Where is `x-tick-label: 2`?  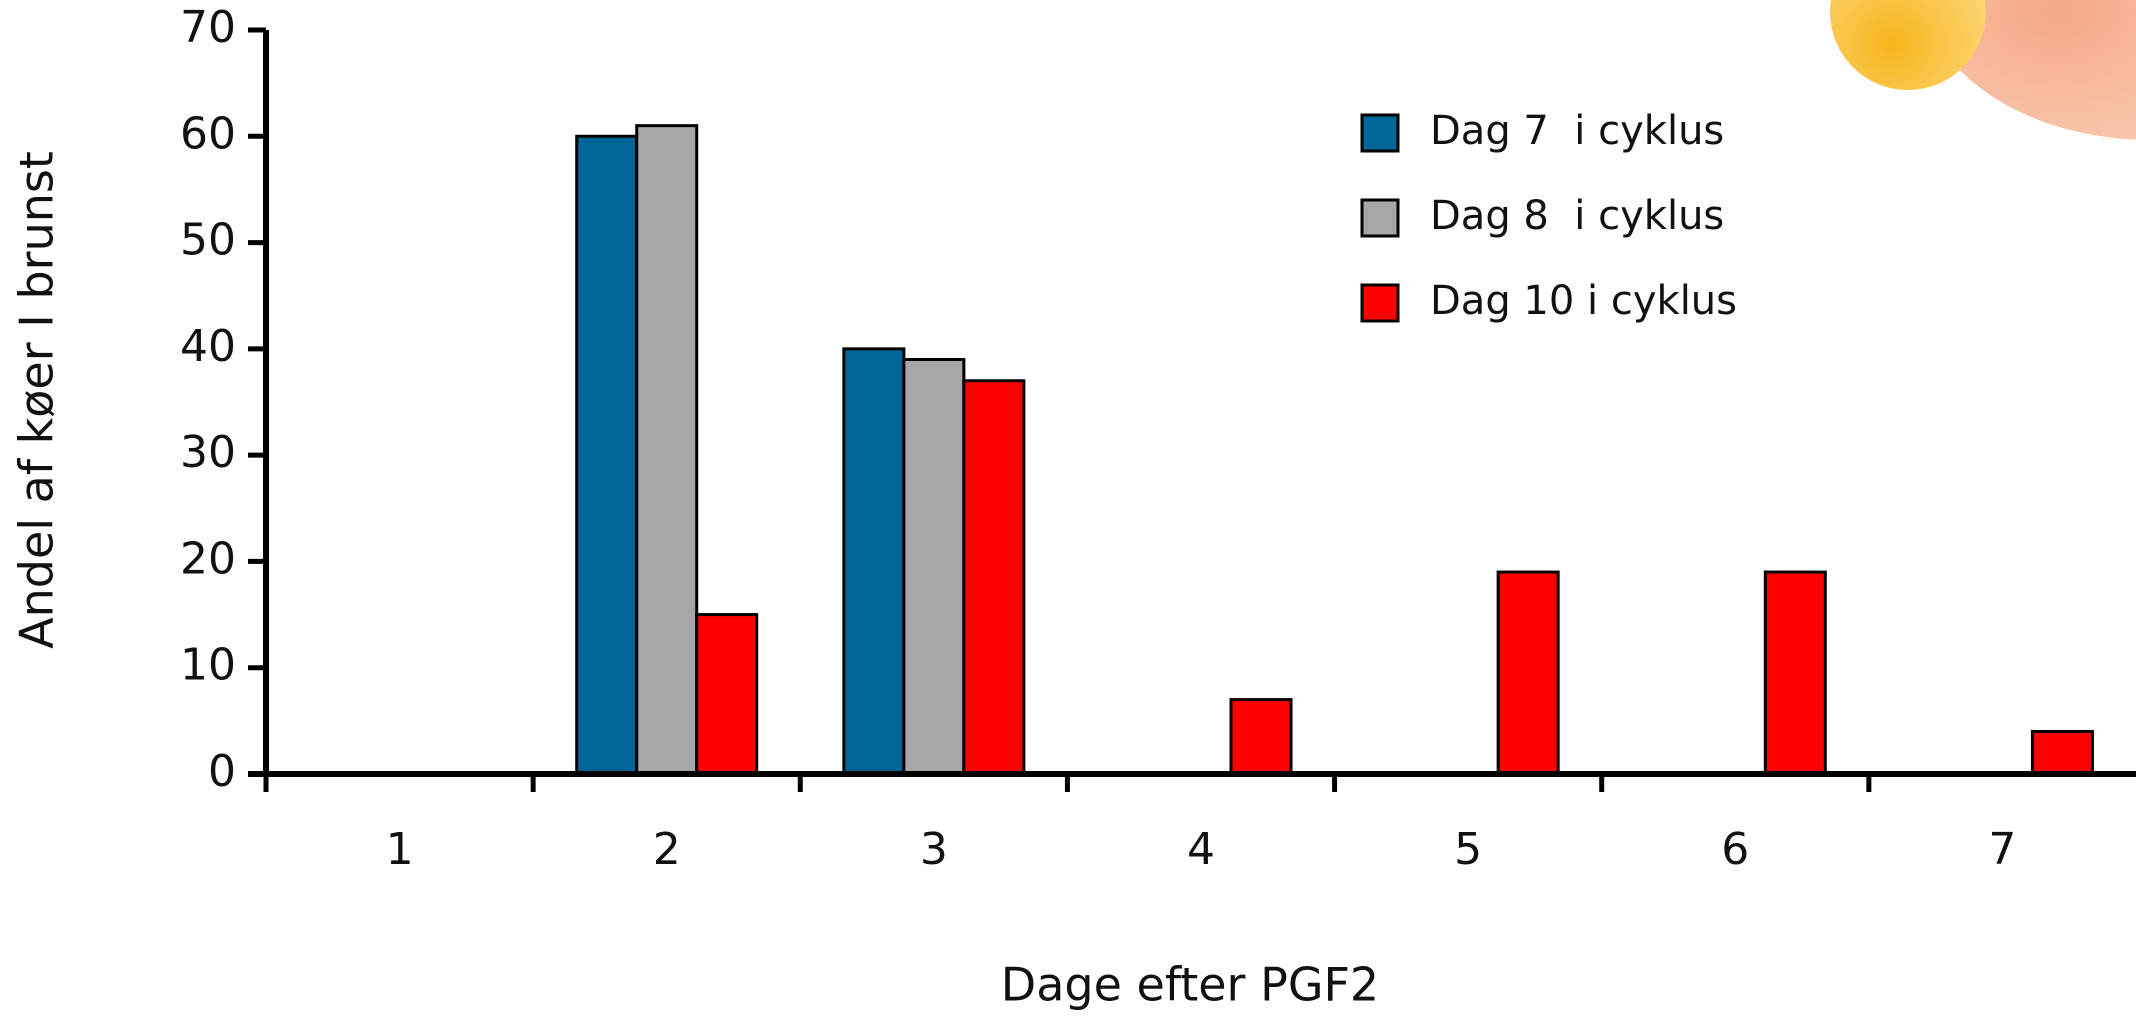
x-tick-label: 2 is located at coordinates (667, 849).